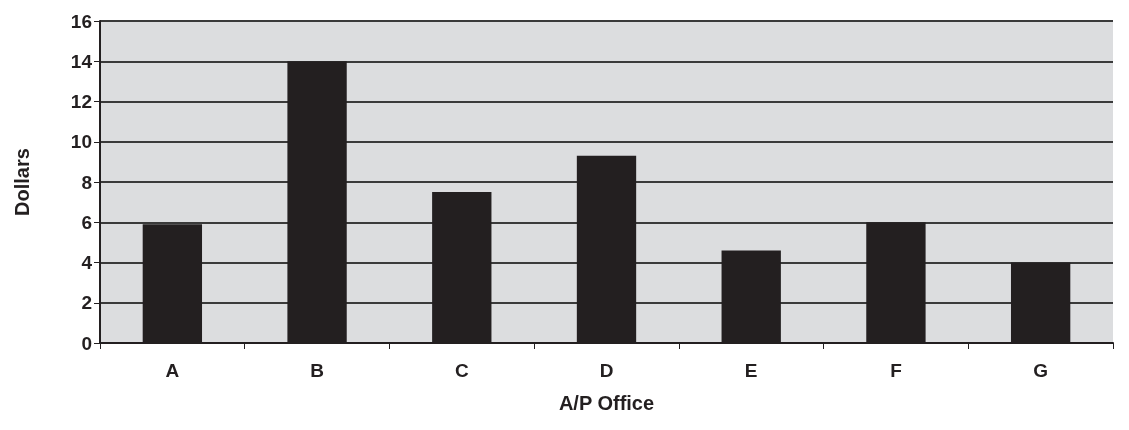 This screenshot has width=1129, height=430. I want to click on x-tick-label: B, so click(317, 370).